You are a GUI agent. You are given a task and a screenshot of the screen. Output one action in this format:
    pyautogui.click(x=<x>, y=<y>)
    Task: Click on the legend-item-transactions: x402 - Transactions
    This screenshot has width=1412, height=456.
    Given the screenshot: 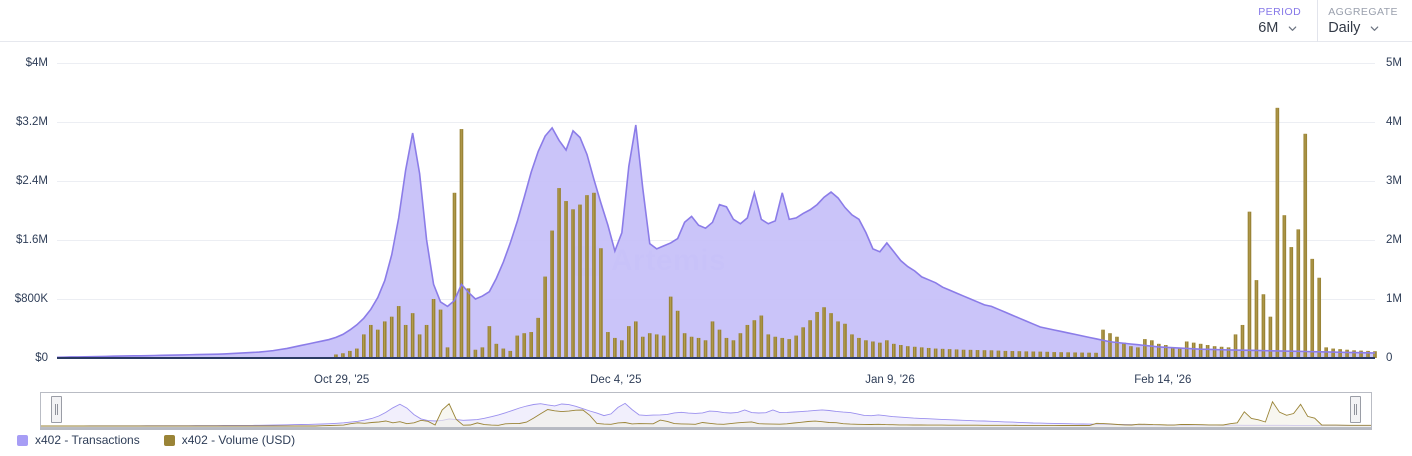 What is the action you would take?
    pyautogui.click(x=78, y=440)
    